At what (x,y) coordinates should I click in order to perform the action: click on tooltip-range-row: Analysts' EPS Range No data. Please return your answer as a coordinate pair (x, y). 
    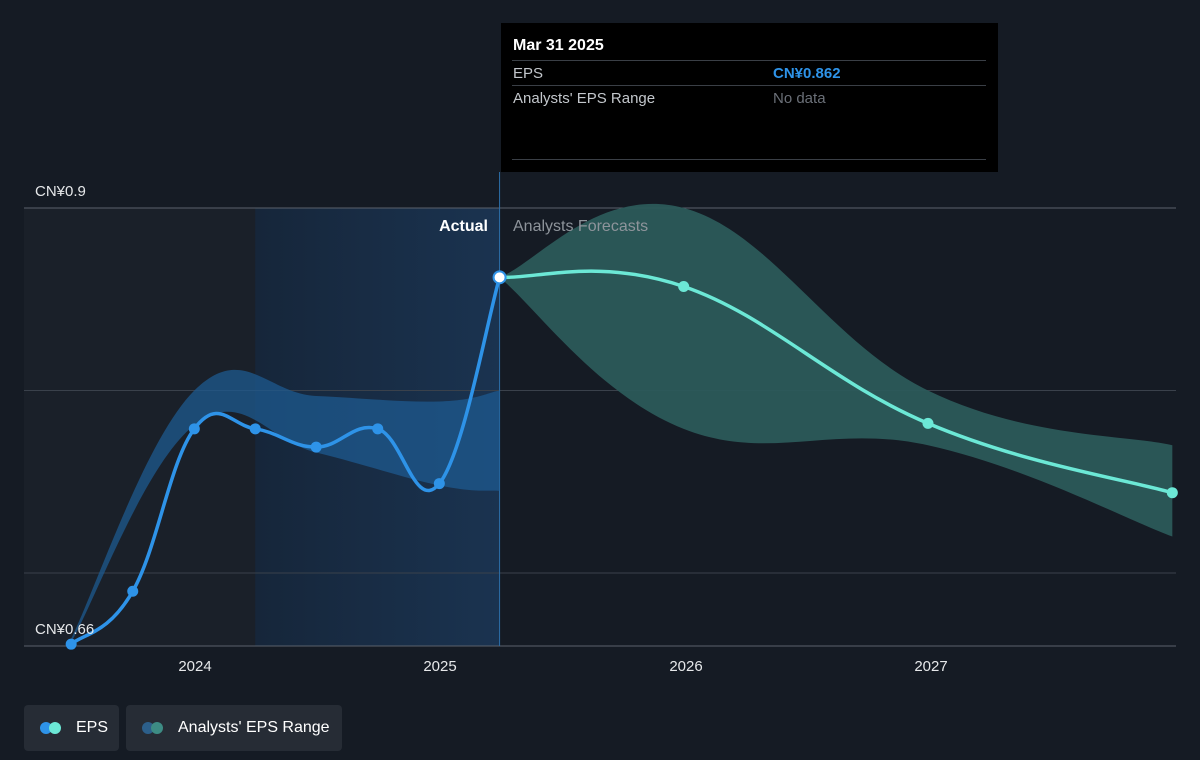
    Looking at the image, I should click on (749, 98).